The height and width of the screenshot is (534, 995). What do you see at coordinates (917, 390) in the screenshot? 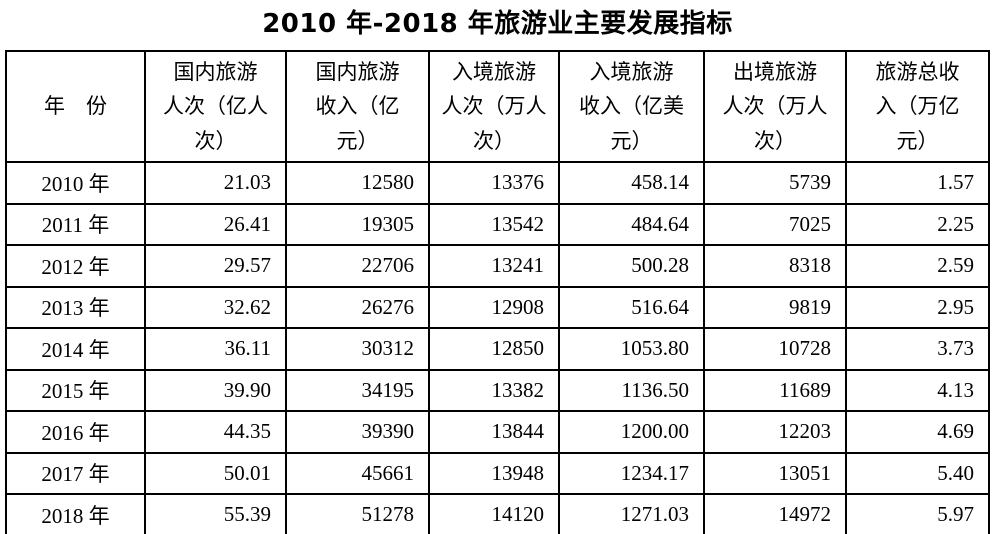
I see `value-cell: 4.13` at bounding box center [917, 390].